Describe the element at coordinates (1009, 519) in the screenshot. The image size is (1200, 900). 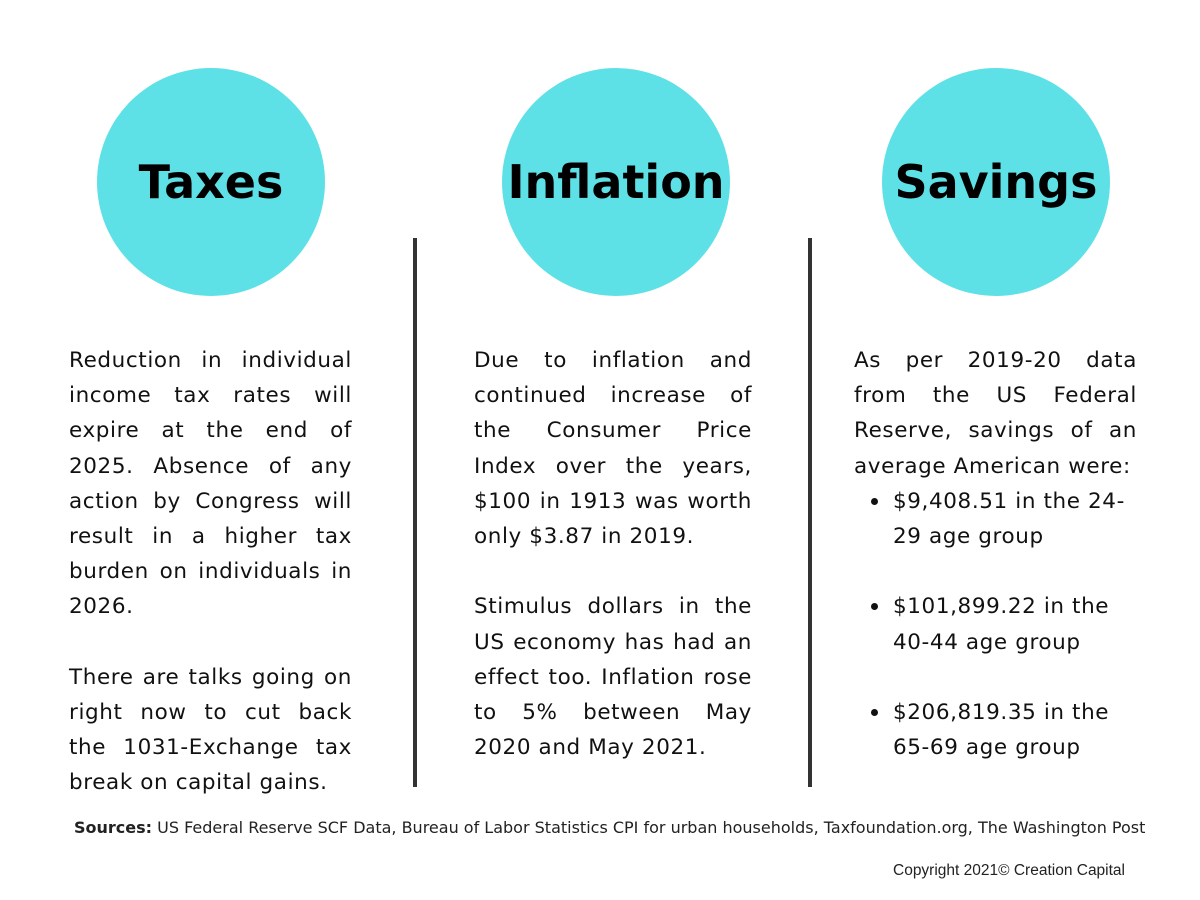
I see `savings-item-text: $9,408.51 in the 24-29 age group` at that location.